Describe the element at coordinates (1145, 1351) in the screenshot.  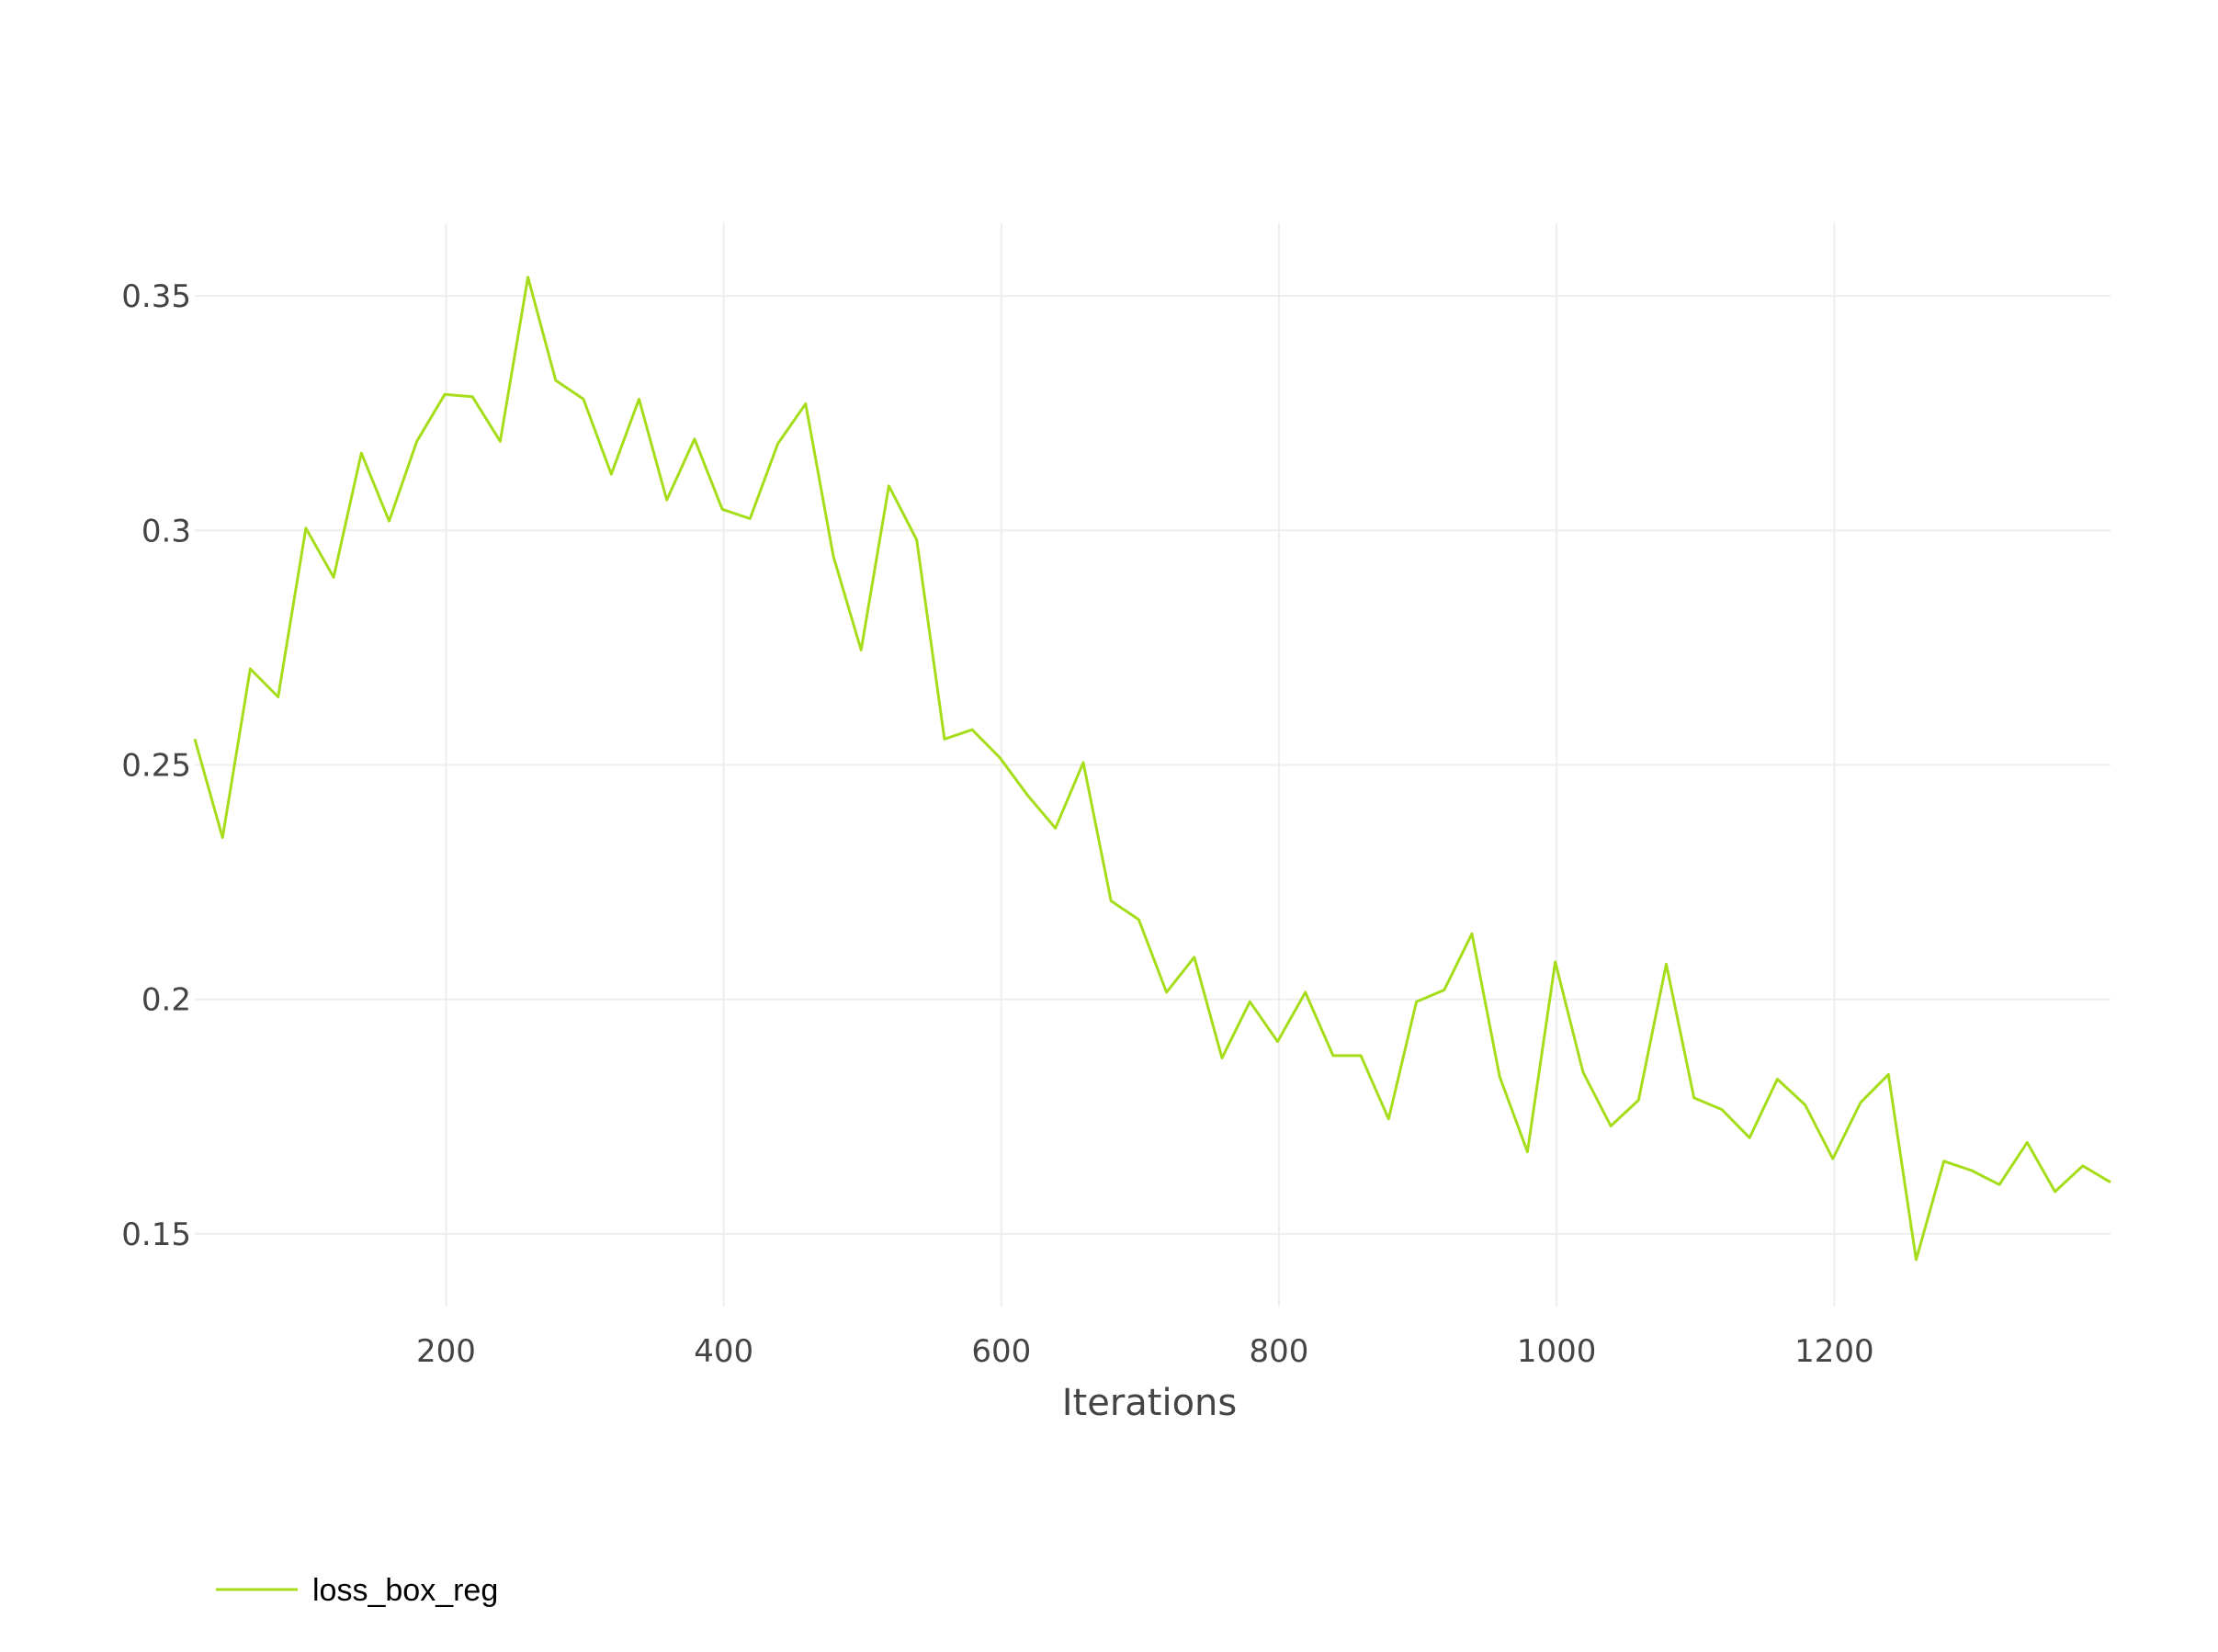
I see `x-axis-ticks: 200 400 600 800 1000 1200` at that location.